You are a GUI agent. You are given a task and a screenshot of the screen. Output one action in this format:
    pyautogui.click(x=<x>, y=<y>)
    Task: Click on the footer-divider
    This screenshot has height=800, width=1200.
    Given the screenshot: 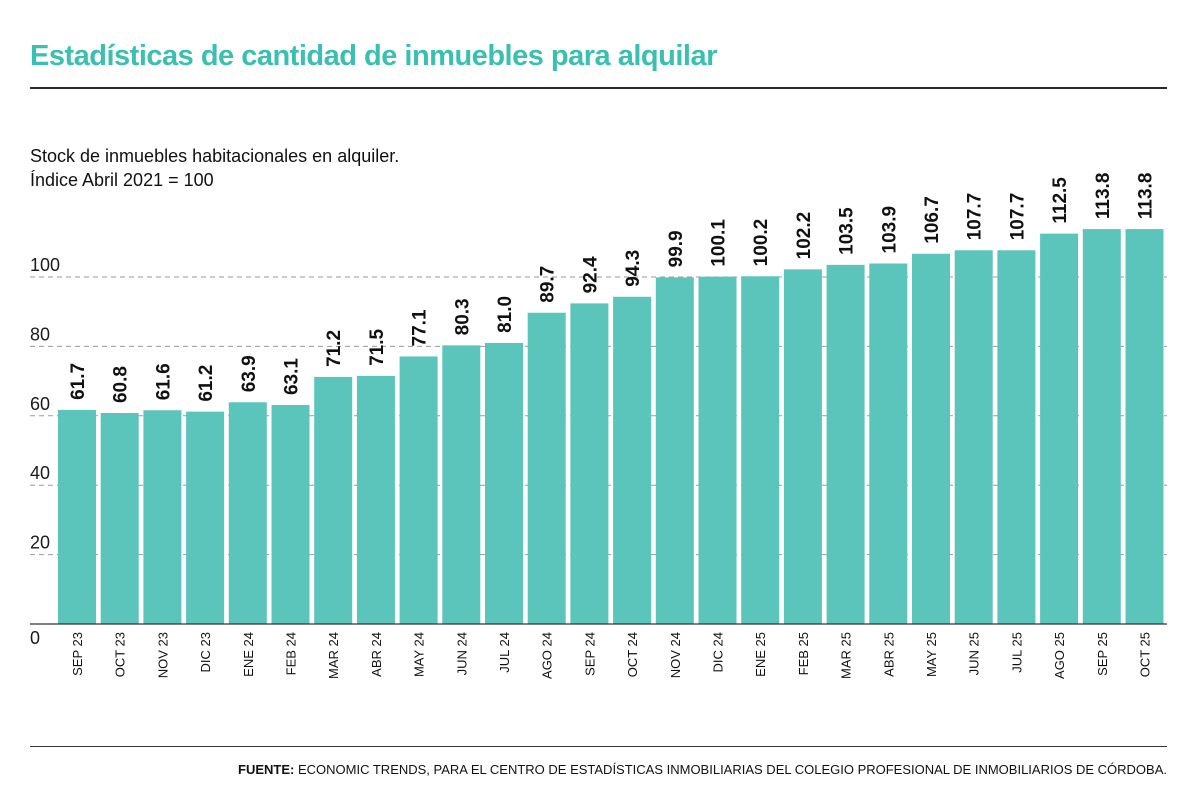 What is the action you would take?
    pyautogui.click(x=598, y=746)
    